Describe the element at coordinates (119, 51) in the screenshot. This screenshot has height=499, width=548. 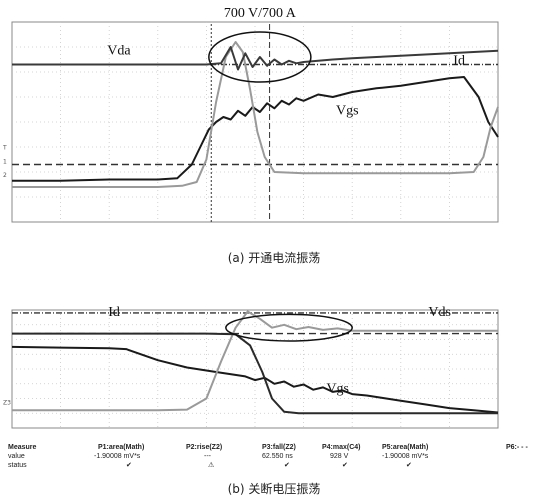
I see `panel-a-trace-label: Vda` at that location.